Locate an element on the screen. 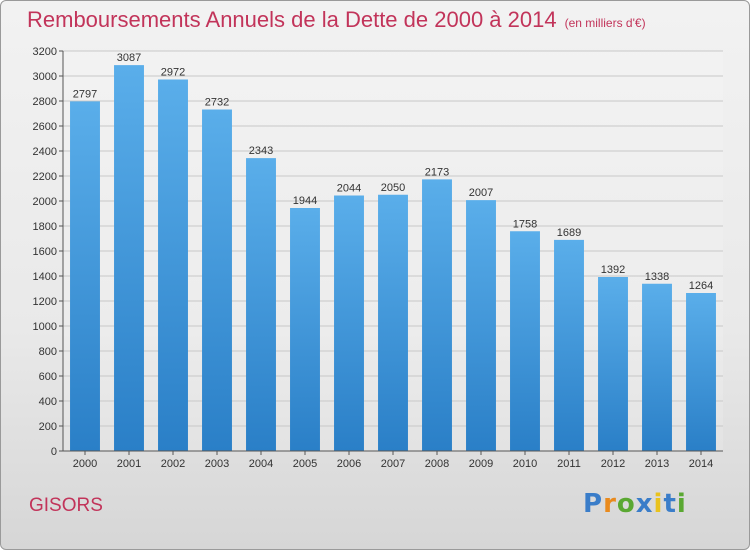 The width and height of the screenshot is (750, 550). logo-letter: x is located at coordinates (644, 504).